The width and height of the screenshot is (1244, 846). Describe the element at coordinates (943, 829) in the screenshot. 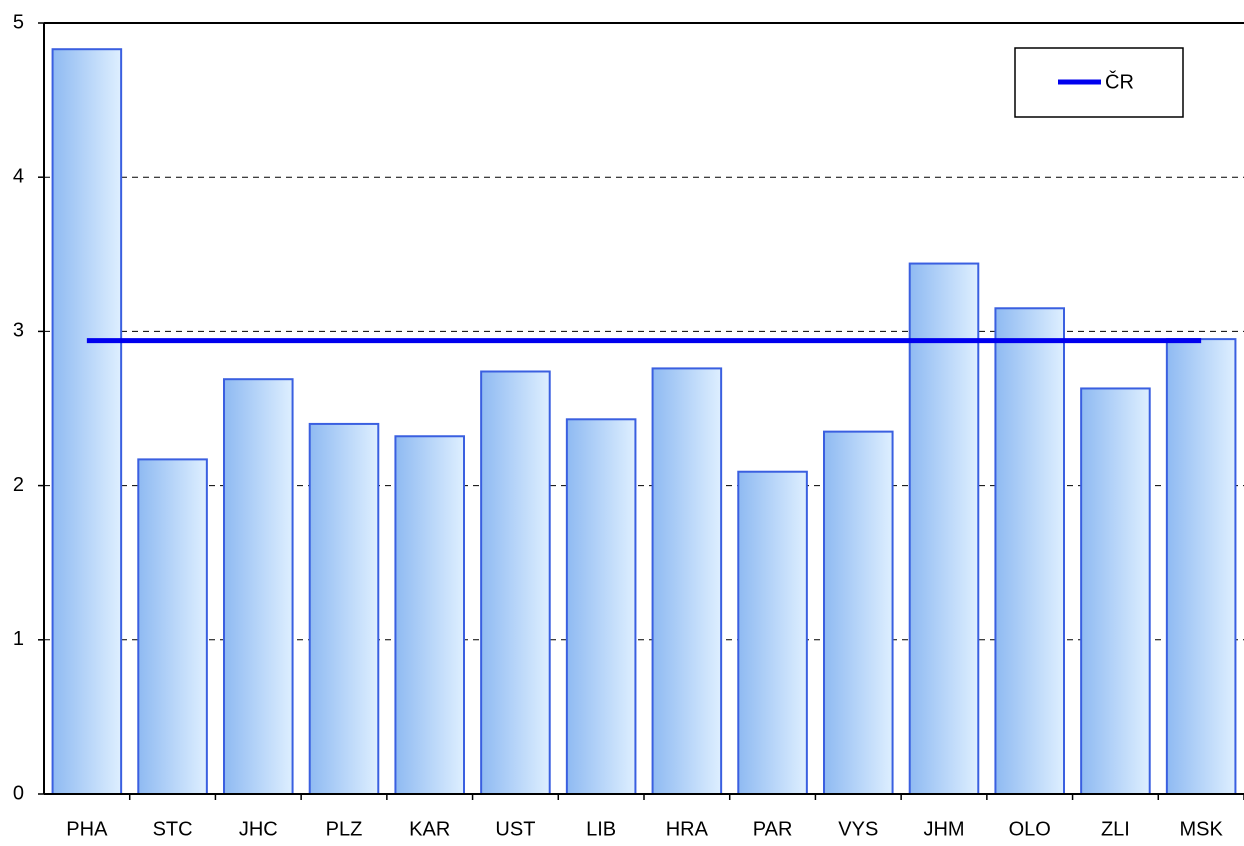

I see `x-tick-label: JHM` at that location.